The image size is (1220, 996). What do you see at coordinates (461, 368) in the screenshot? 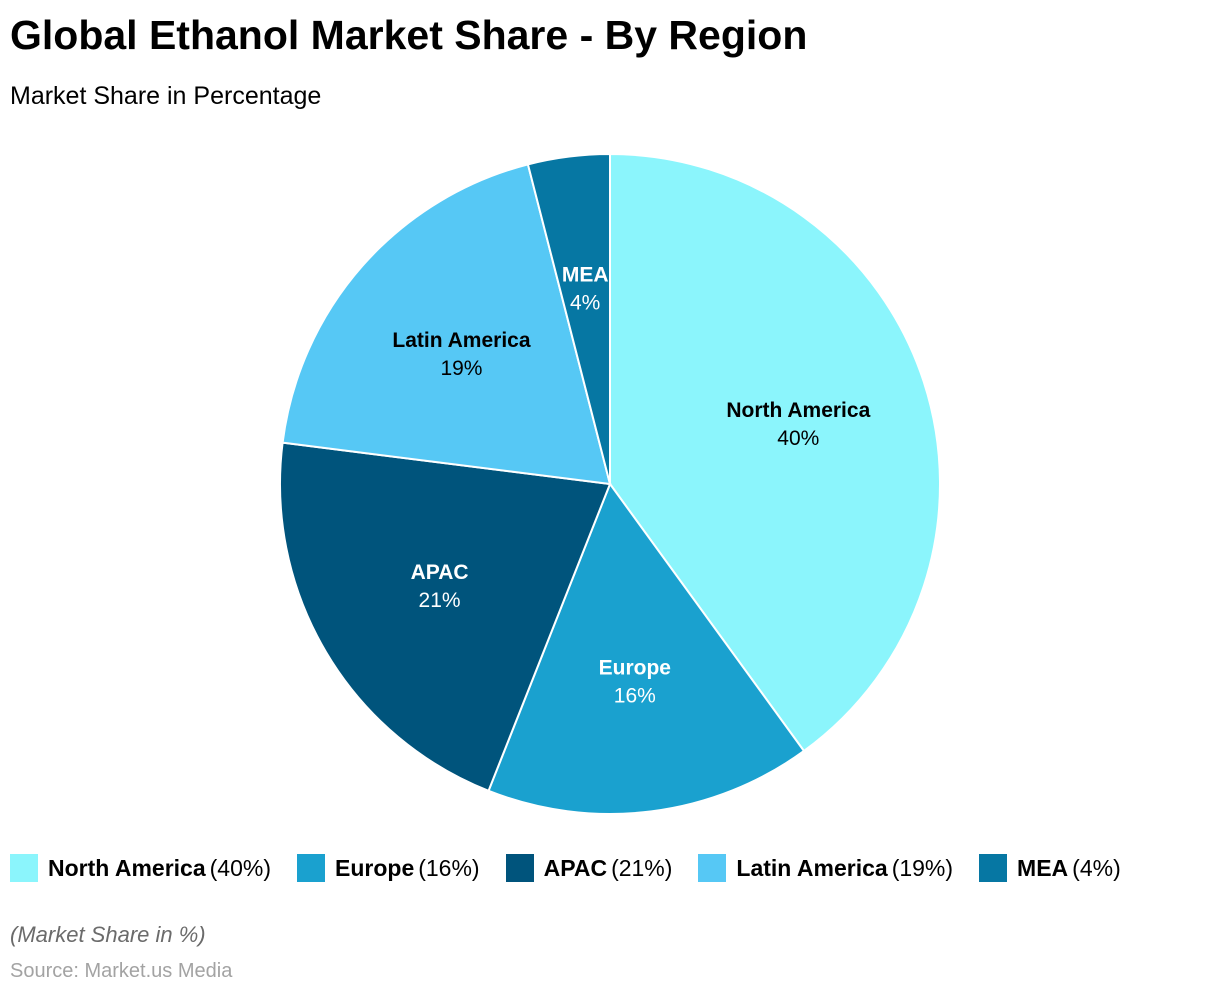
I see `slice-value-latin-america: 19%` at bounding box center [461, 368].